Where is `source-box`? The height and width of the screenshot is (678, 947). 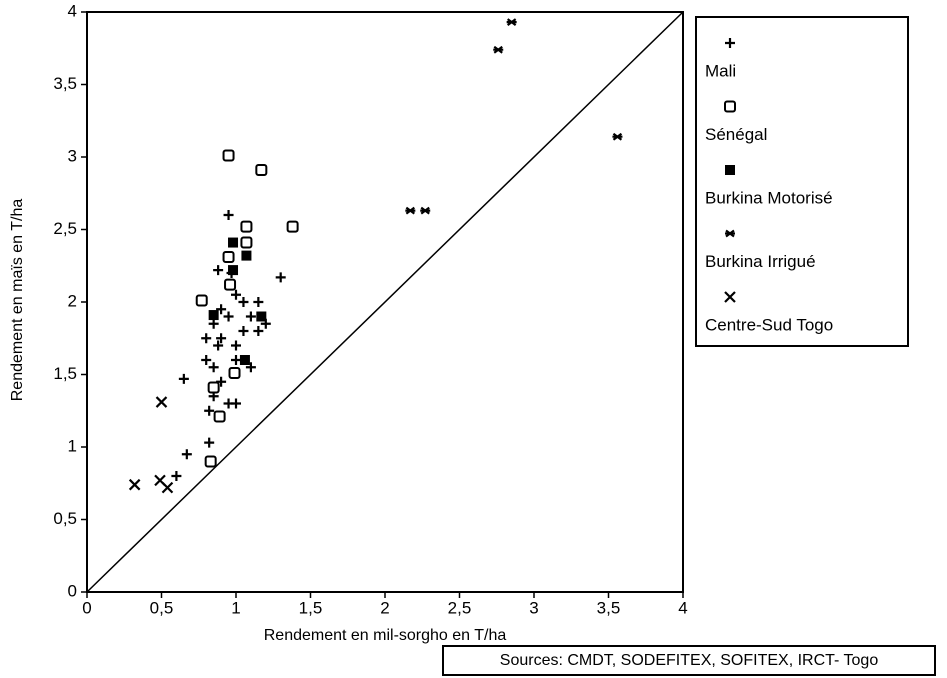
source-box is located at coordinates (689, 660).